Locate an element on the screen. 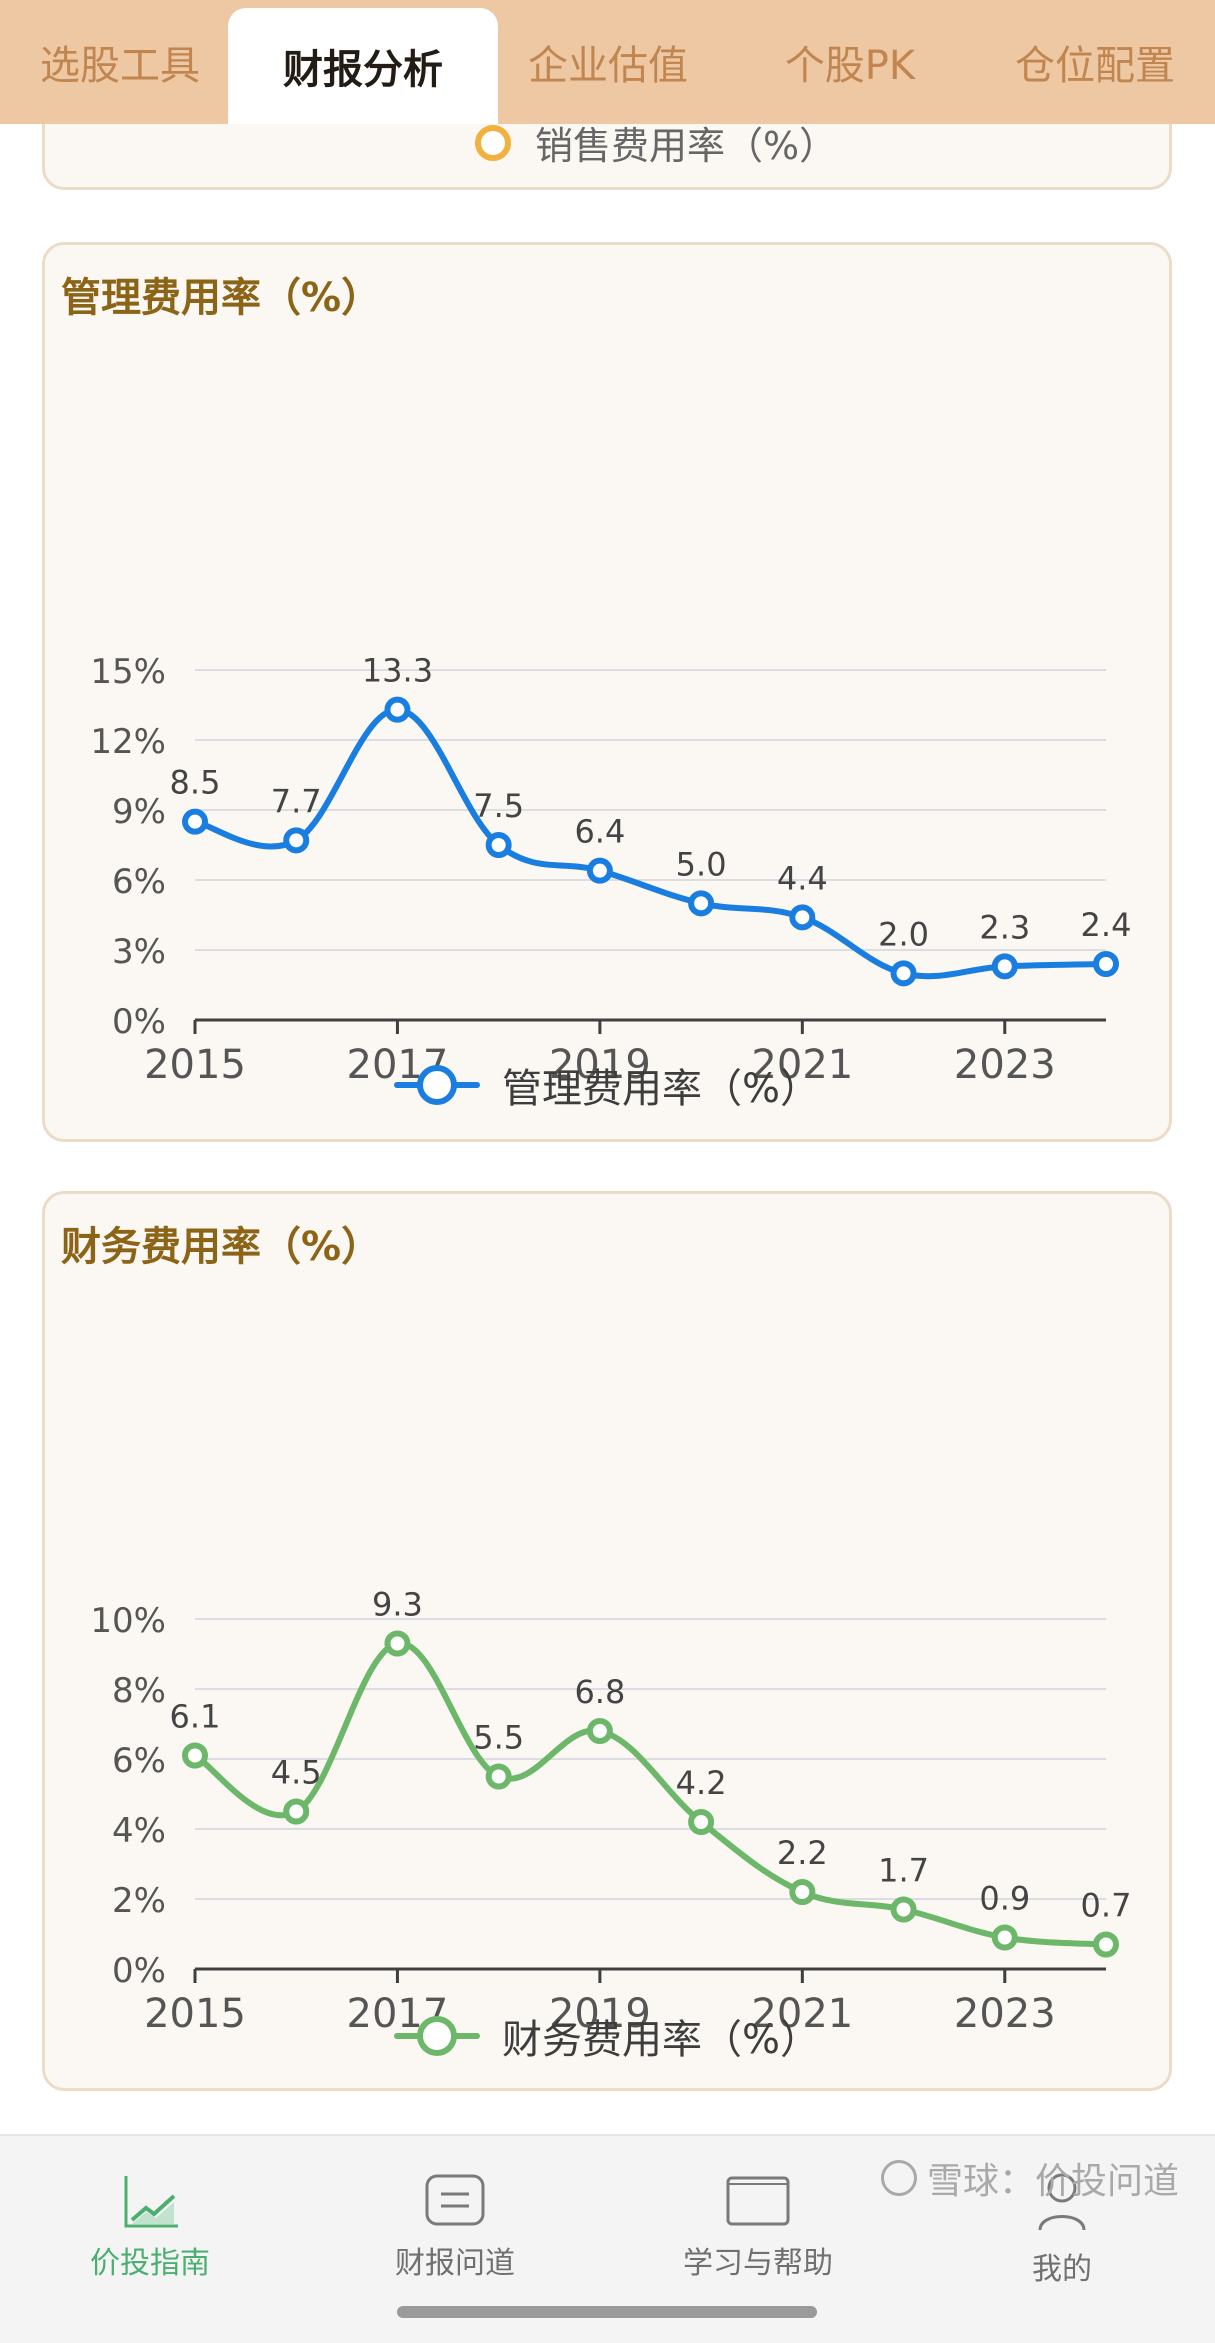  chart-title: 财务费用率（%） is located at coordinates (221, 1247).